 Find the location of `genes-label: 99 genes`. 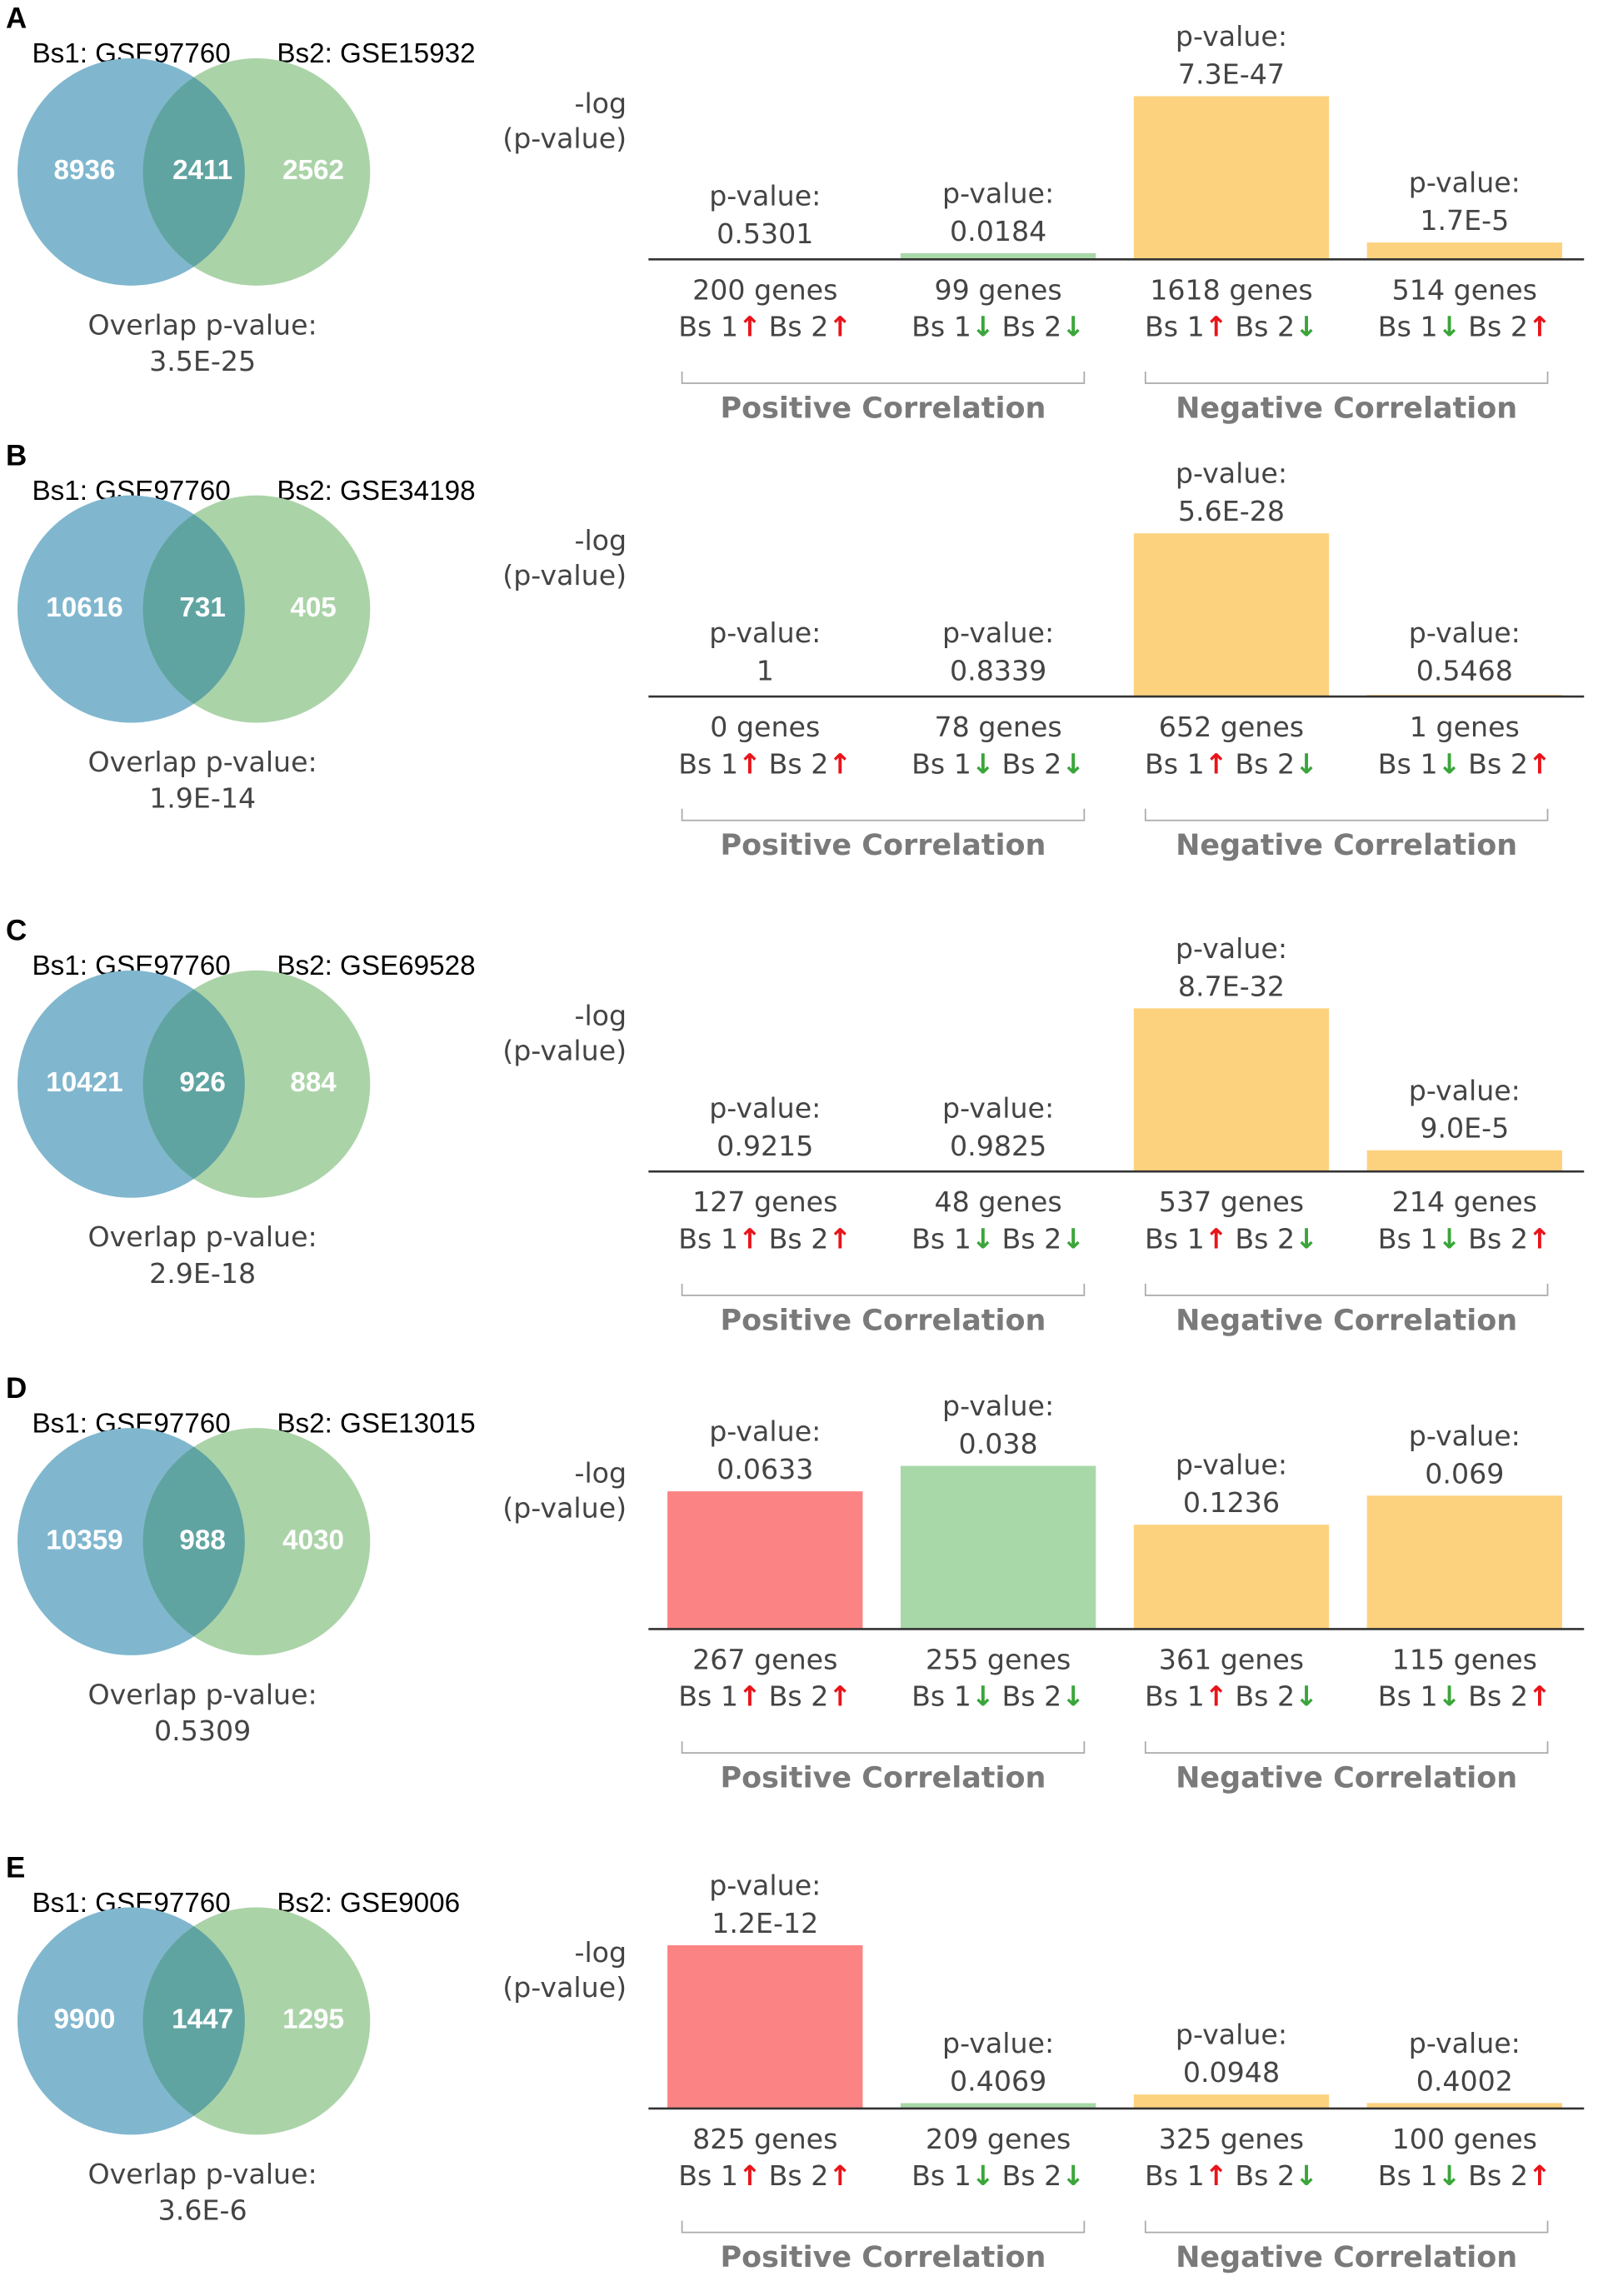

genes-label: 99 genes is located at coordinates (999, 289).